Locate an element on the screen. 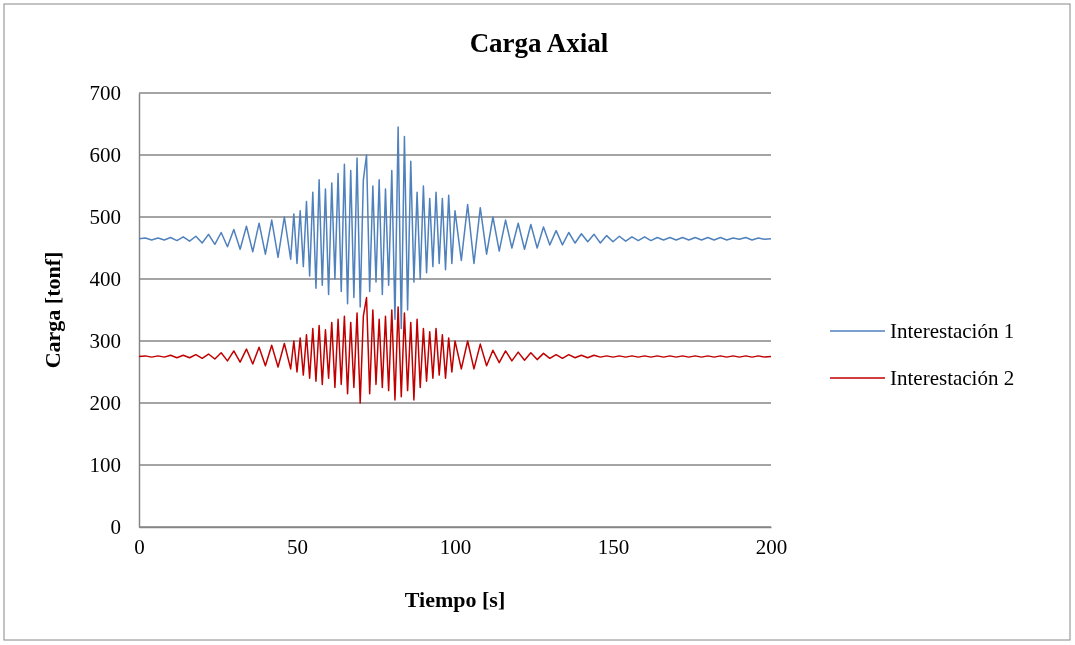 The height and width of the screenshot is (645, 1075). x-tick-label: 150 is located at coordinates (613, 546).